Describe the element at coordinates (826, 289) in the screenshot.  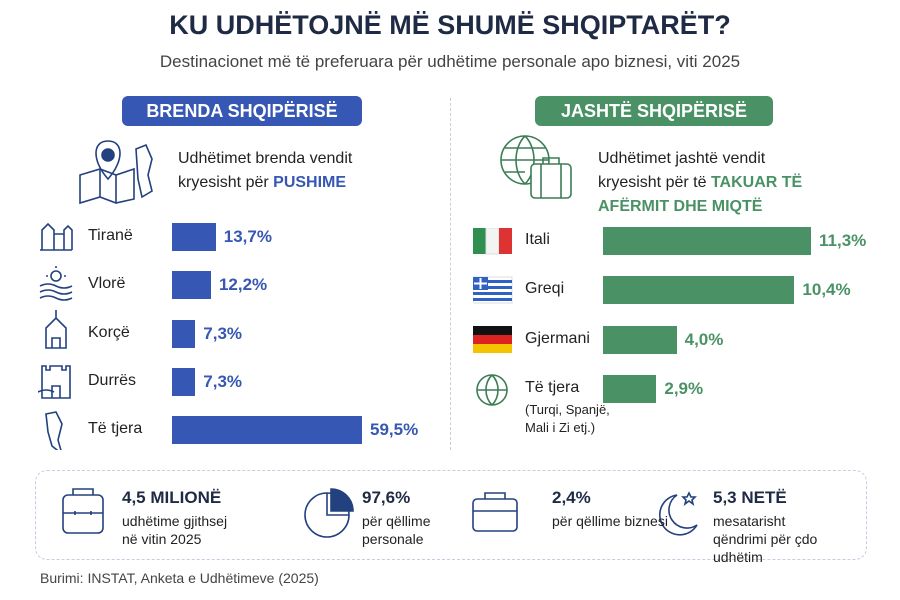
I see `value-label: 10,4%` at that location.